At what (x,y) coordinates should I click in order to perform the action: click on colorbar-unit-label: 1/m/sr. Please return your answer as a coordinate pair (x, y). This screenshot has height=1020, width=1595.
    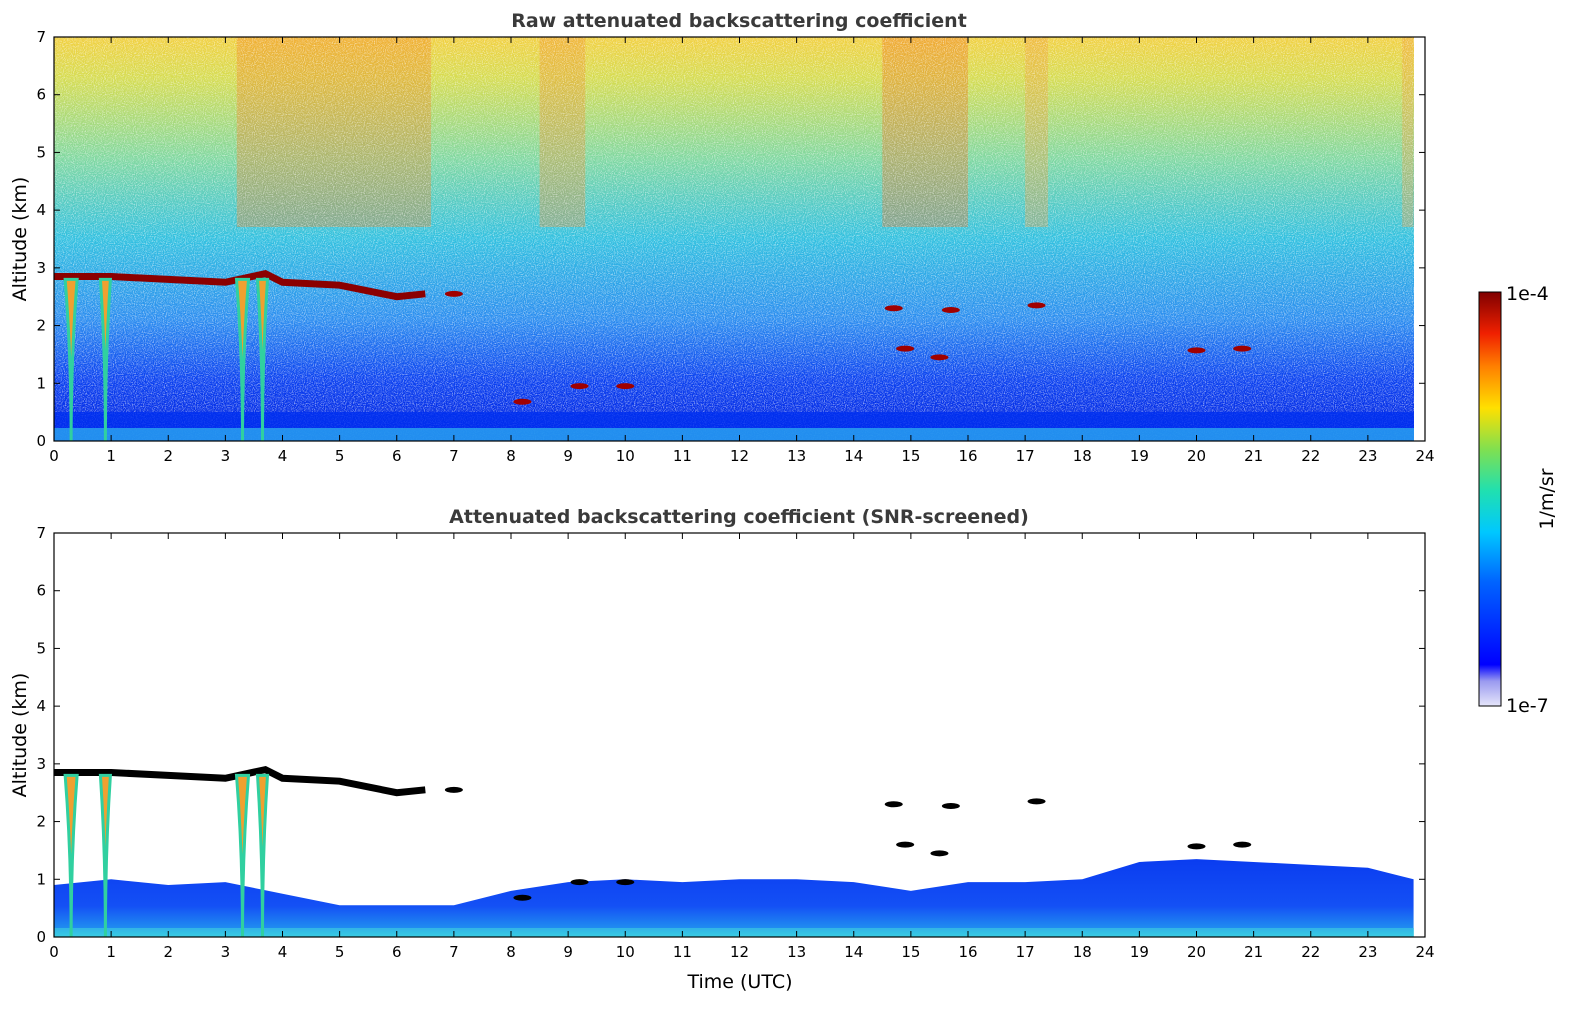
    Looking at the image, I should click on (1547, 498).